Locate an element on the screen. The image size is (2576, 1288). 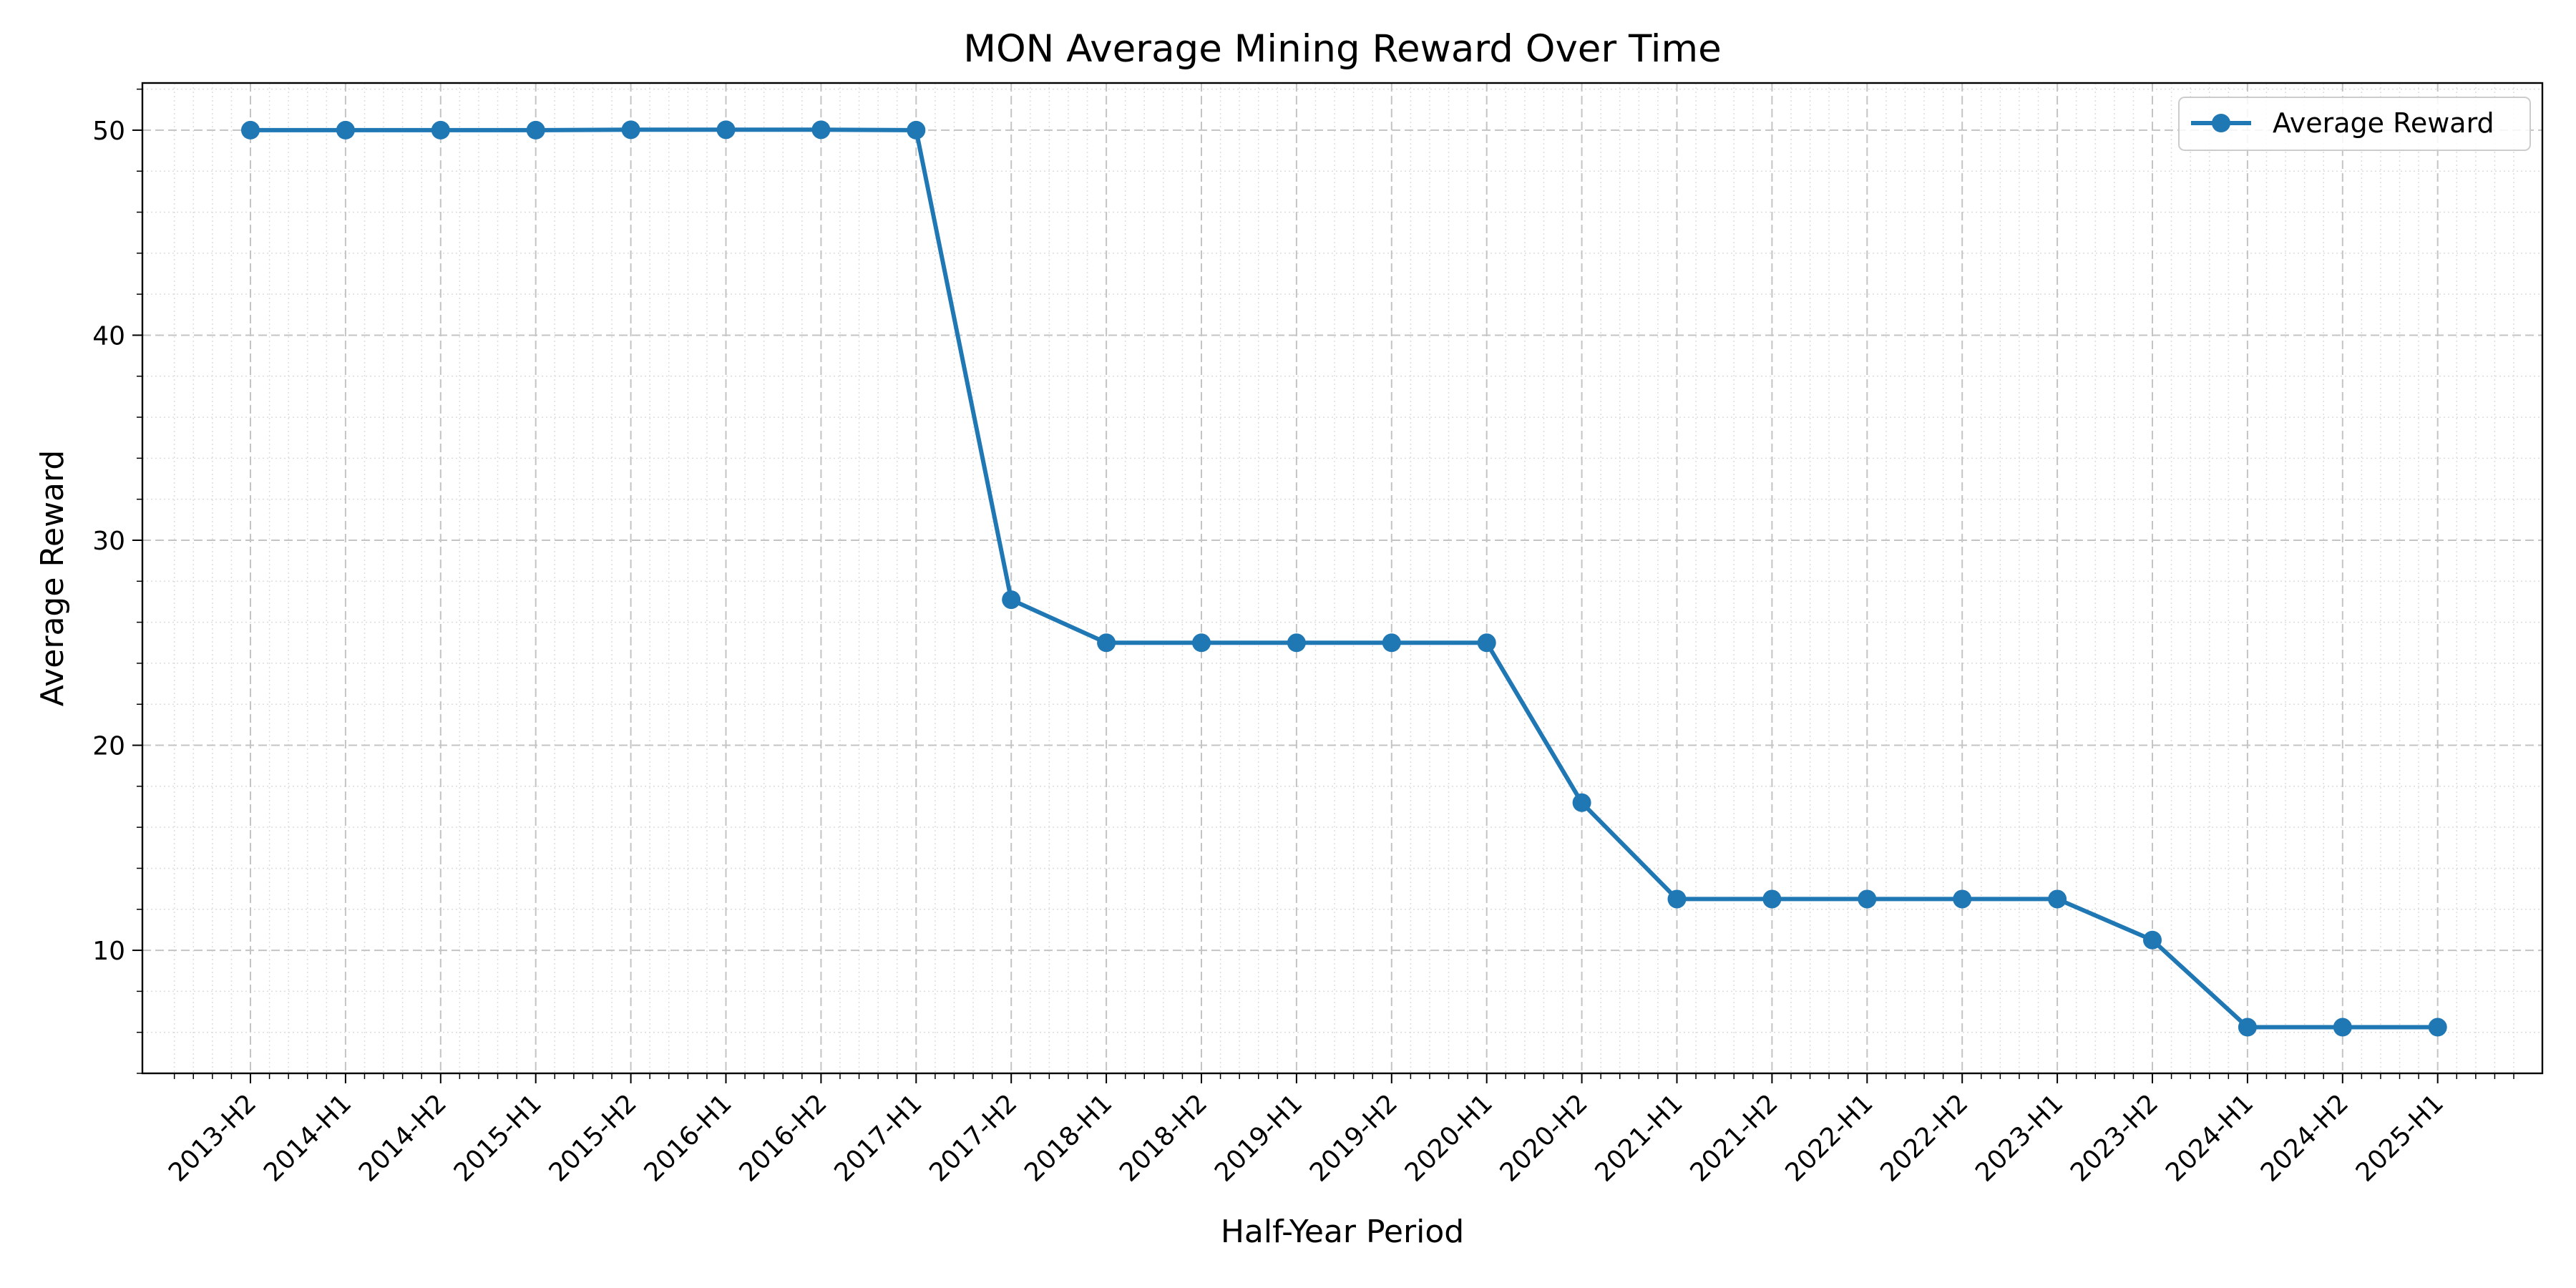
legend-box is located at coordinates (2354, 124).